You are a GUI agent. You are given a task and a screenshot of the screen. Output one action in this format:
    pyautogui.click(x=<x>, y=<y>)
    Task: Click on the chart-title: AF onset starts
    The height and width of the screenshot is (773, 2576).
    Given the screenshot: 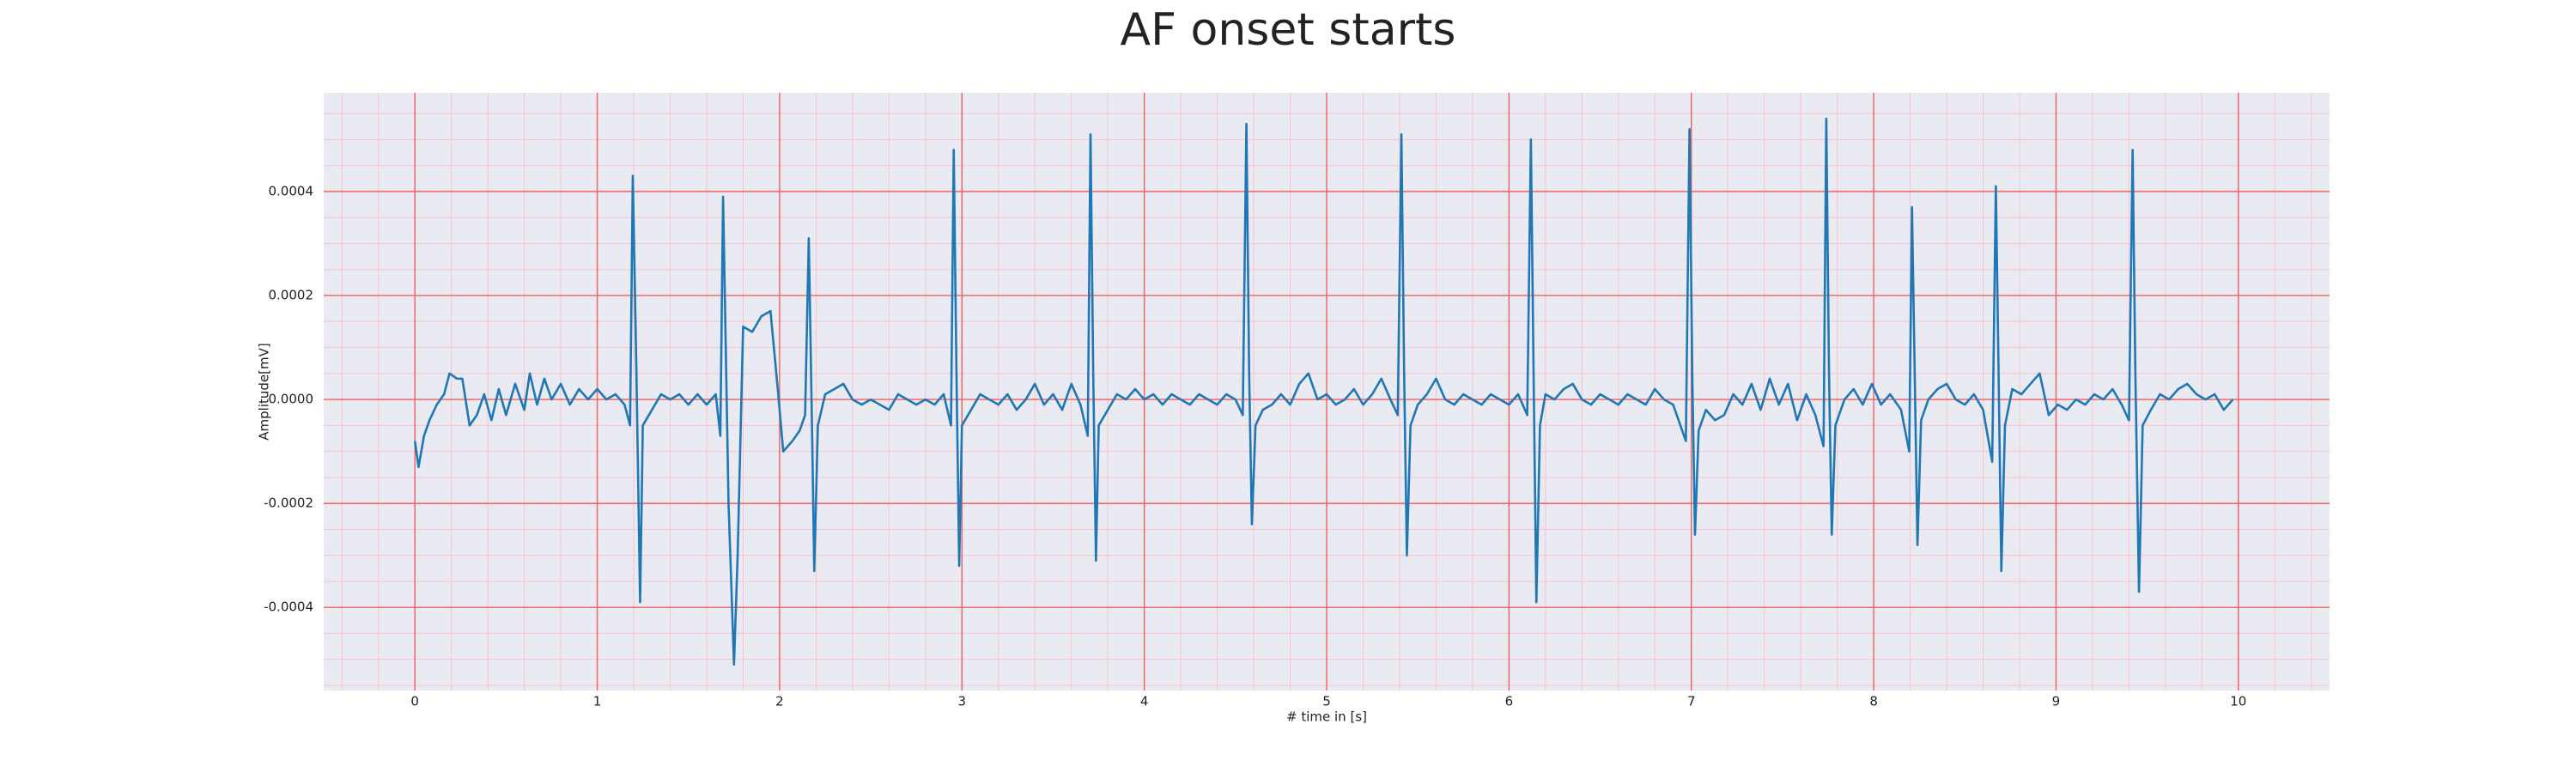 What is the action you would take?
    pyautogui.click(x=1288, y=30)
    